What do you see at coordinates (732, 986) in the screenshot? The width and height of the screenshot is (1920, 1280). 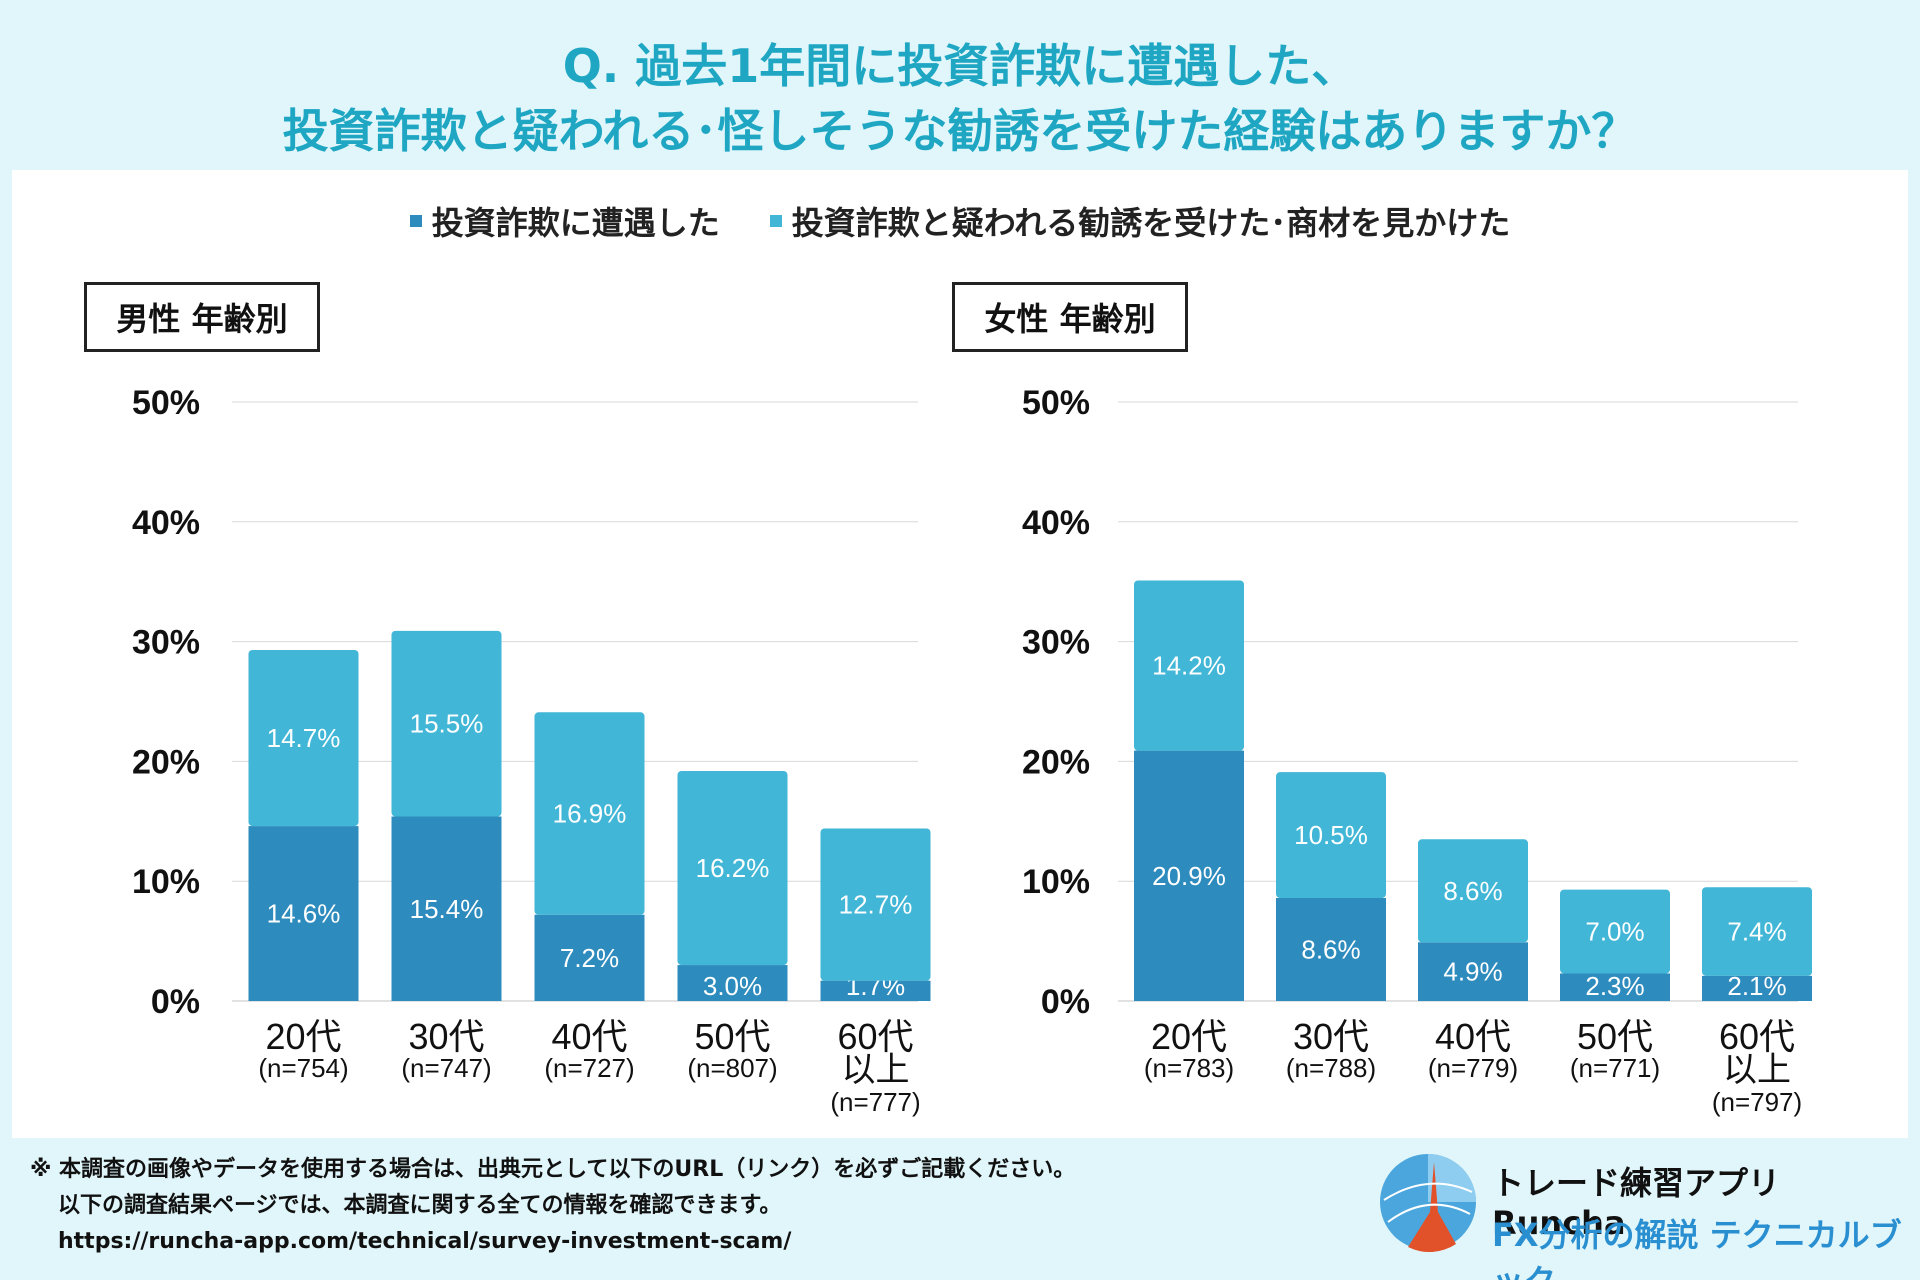 I see `male-data-label: 3.0%` at bounding box center [732, 986].